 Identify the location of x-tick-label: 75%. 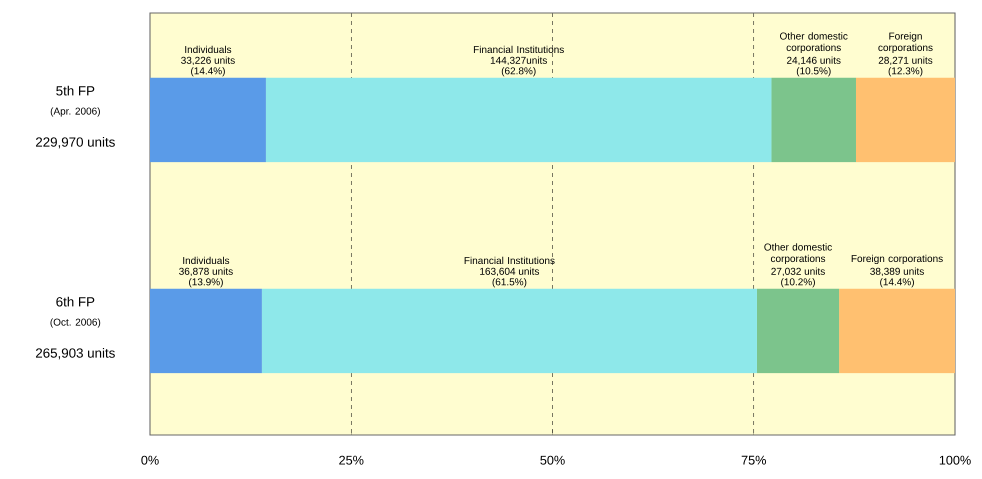
(754, 460).